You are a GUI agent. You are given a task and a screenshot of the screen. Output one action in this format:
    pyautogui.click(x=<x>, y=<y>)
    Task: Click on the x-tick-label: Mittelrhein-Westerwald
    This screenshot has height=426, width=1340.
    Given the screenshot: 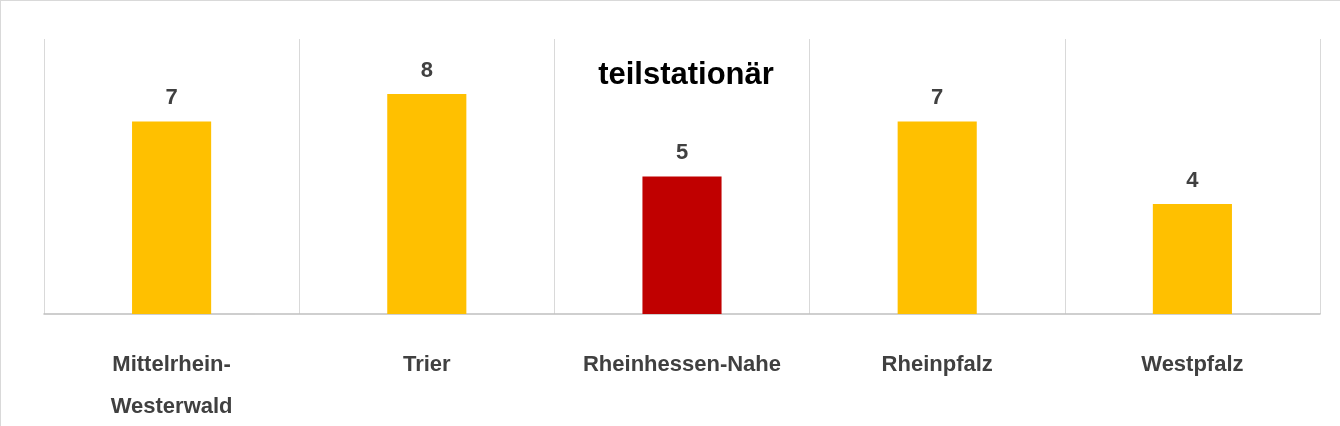 What is the action you would take?
    pyautogui.click(x=171, y=384)
    